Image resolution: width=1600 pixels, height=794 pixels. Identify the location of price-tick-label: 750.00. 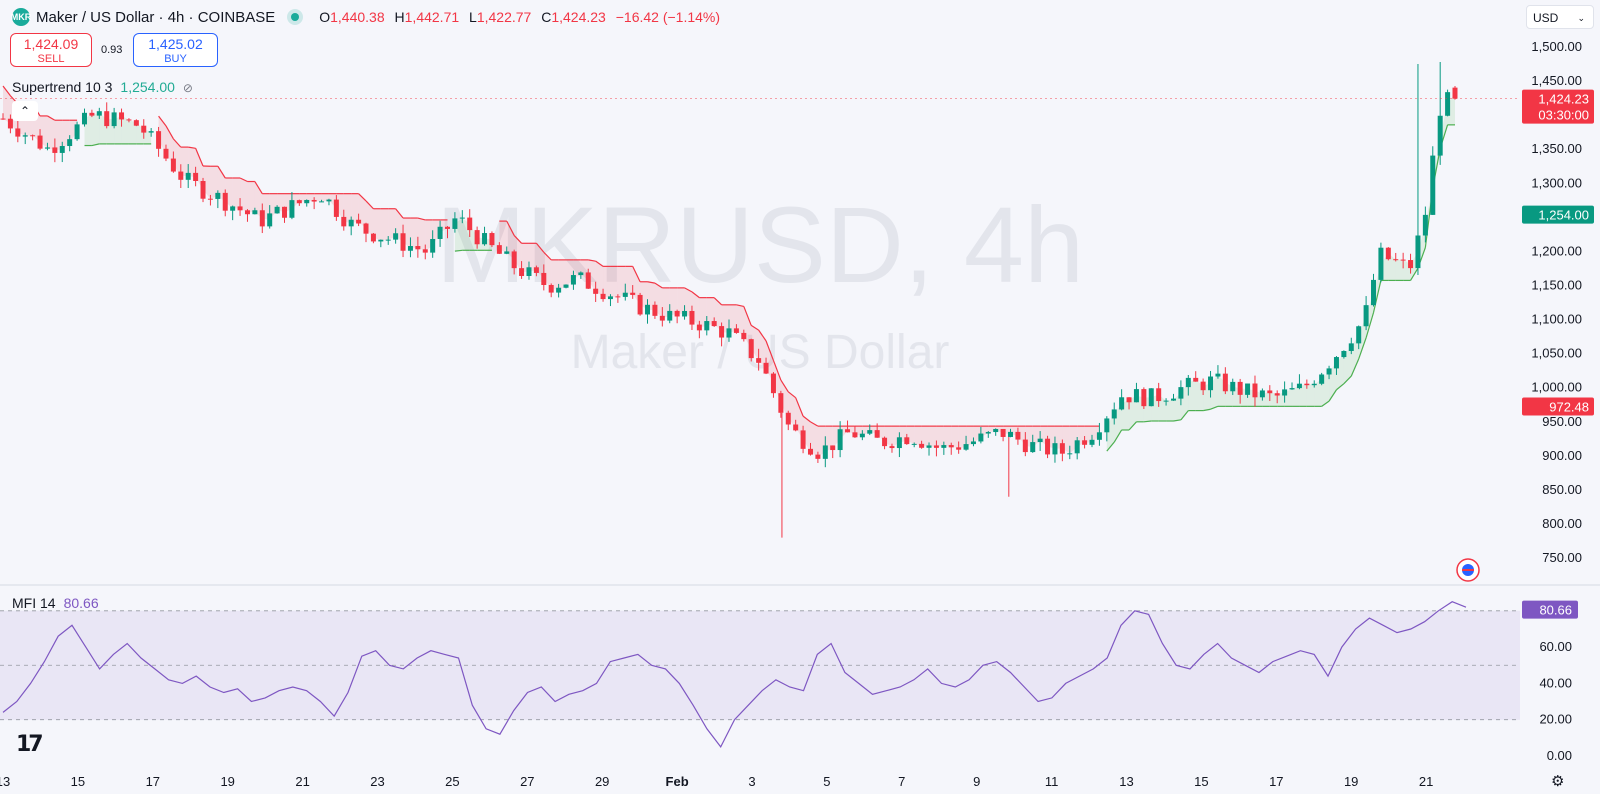
(1562, 557).